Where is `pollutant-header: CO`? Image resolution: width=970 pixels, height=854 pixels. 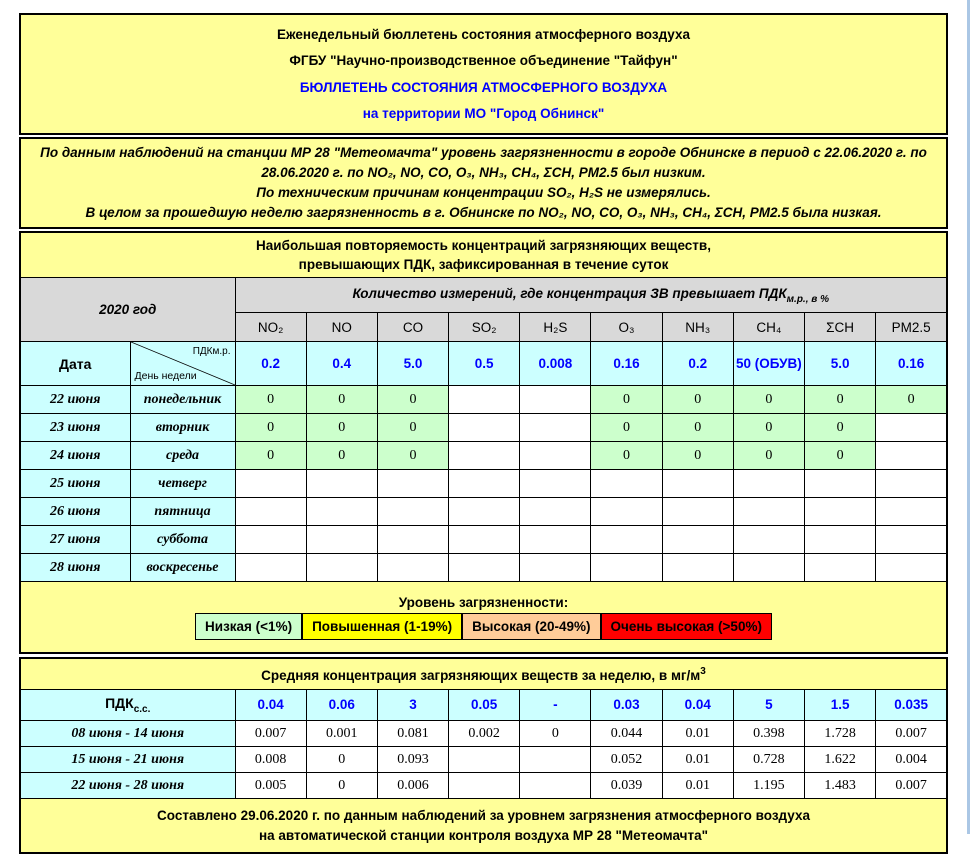 pollutant-header: CO is located at coordinates (413, 327).